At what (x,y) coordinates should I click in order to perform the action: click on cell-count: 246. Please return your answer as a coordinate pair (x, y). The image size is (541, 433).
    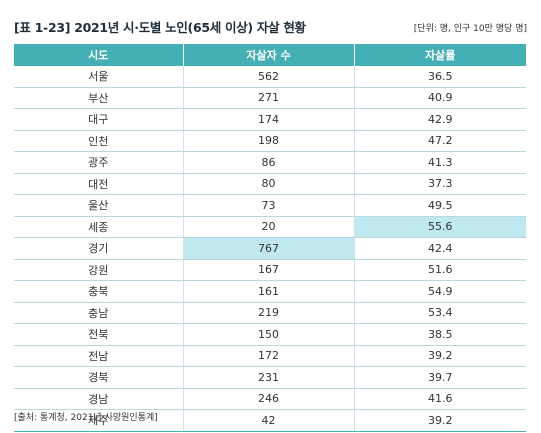
    Looking at the image, I should click on (268, 399).